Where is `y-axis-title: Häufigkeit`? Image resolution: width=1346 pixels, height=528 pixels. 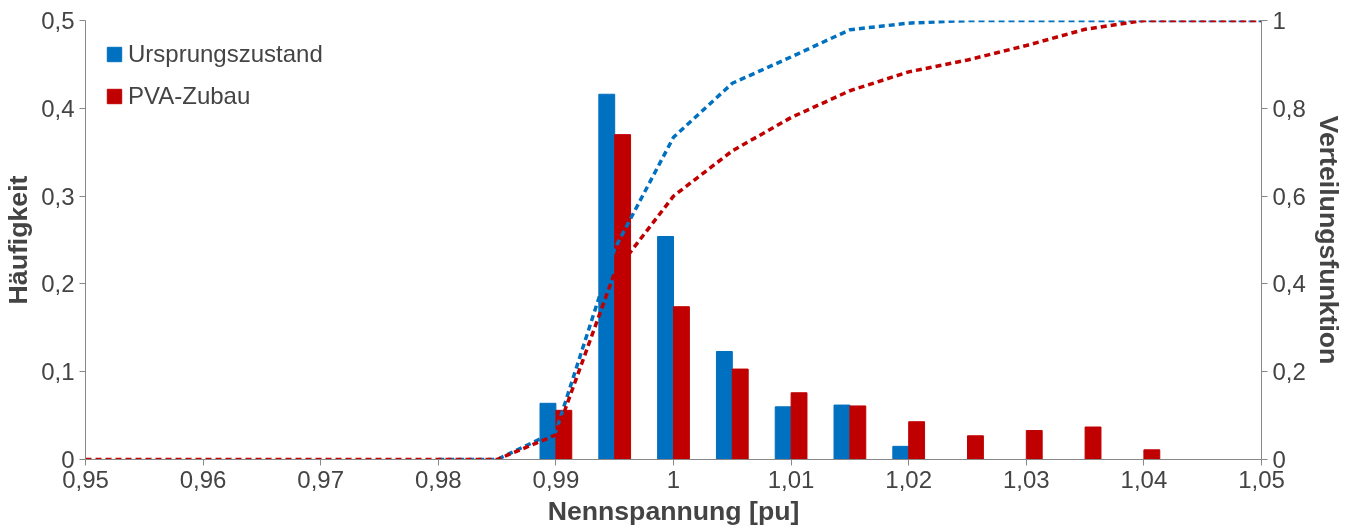 y-axis-title: Häufigkeit is located at coordinates (18, 240).